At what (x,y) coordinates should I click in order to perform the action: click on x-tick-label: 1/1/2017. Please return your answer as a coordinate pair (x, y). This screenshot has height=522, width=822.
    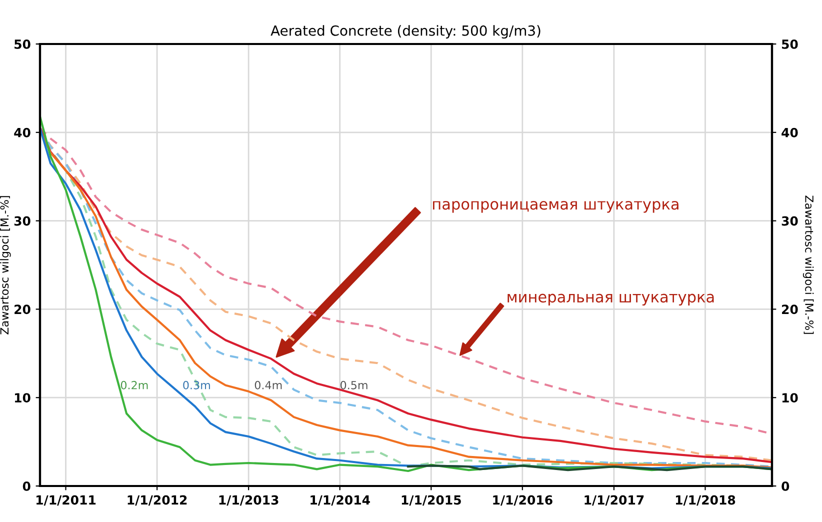
    Looking at the image, I should click on (614, 500).